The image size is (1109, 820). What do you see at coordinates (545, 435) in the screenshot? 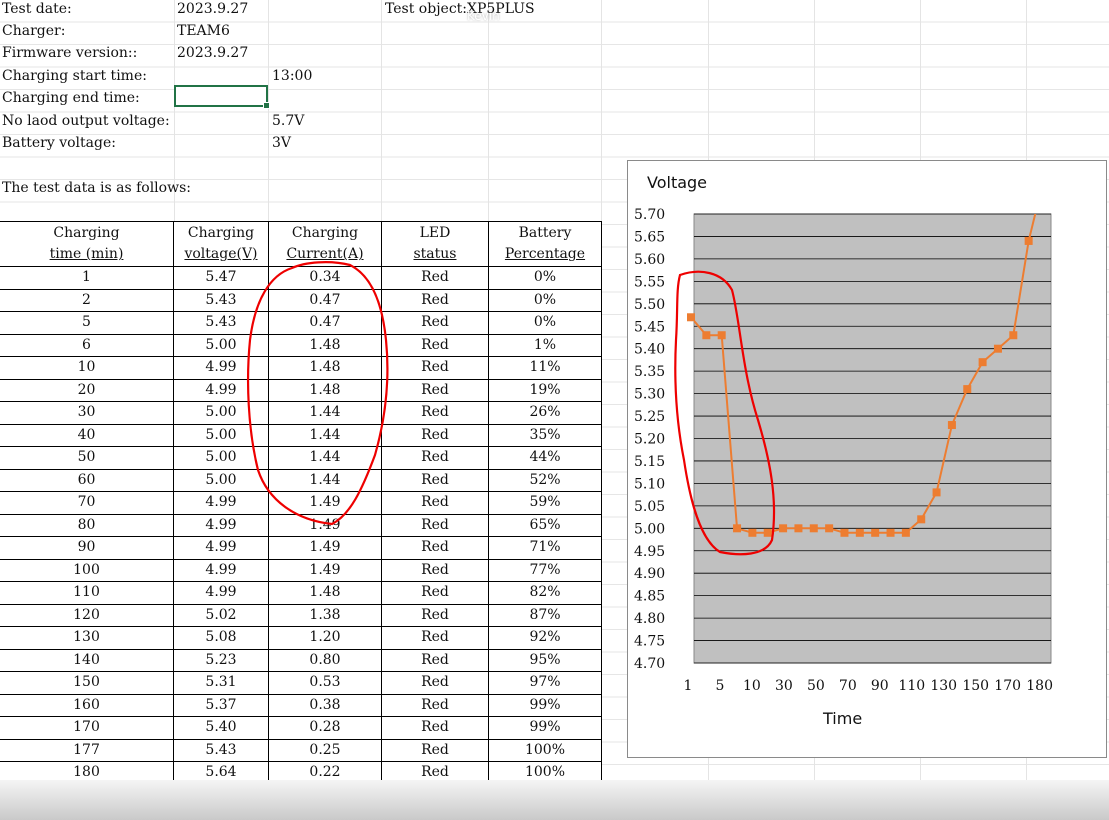
I see `cell-battery: 35%` at bounding box center [545, 435].